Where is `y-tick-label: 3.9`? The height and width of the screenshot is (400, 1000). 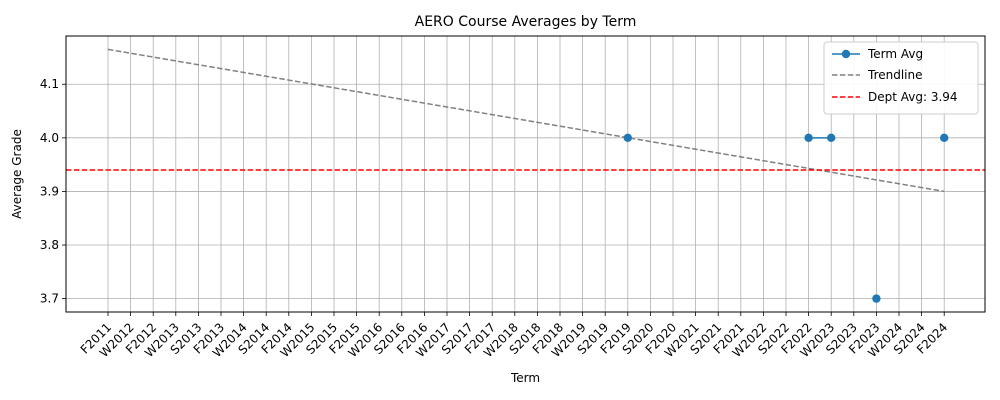 y-tick-label: 3.9 is located at coordinates (49, 191).